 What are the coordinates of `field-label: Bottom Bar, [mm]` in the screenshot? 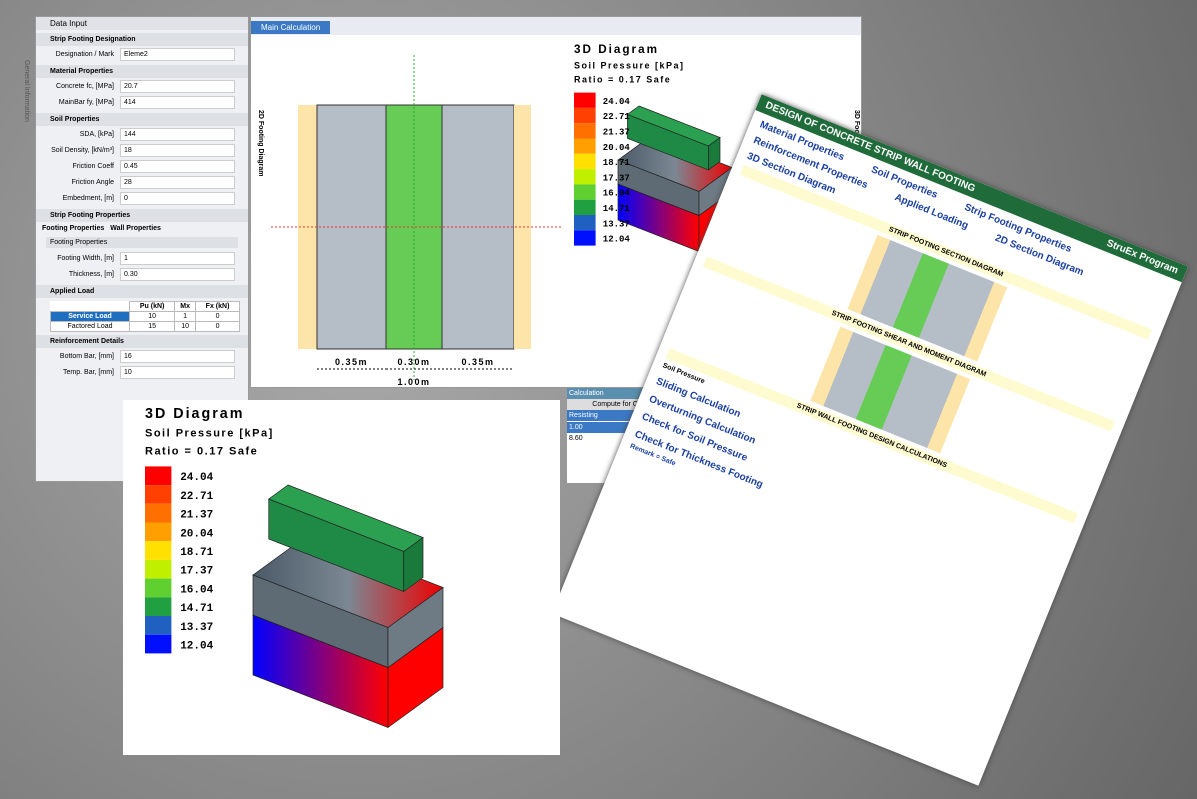 It's located at (86, 356).